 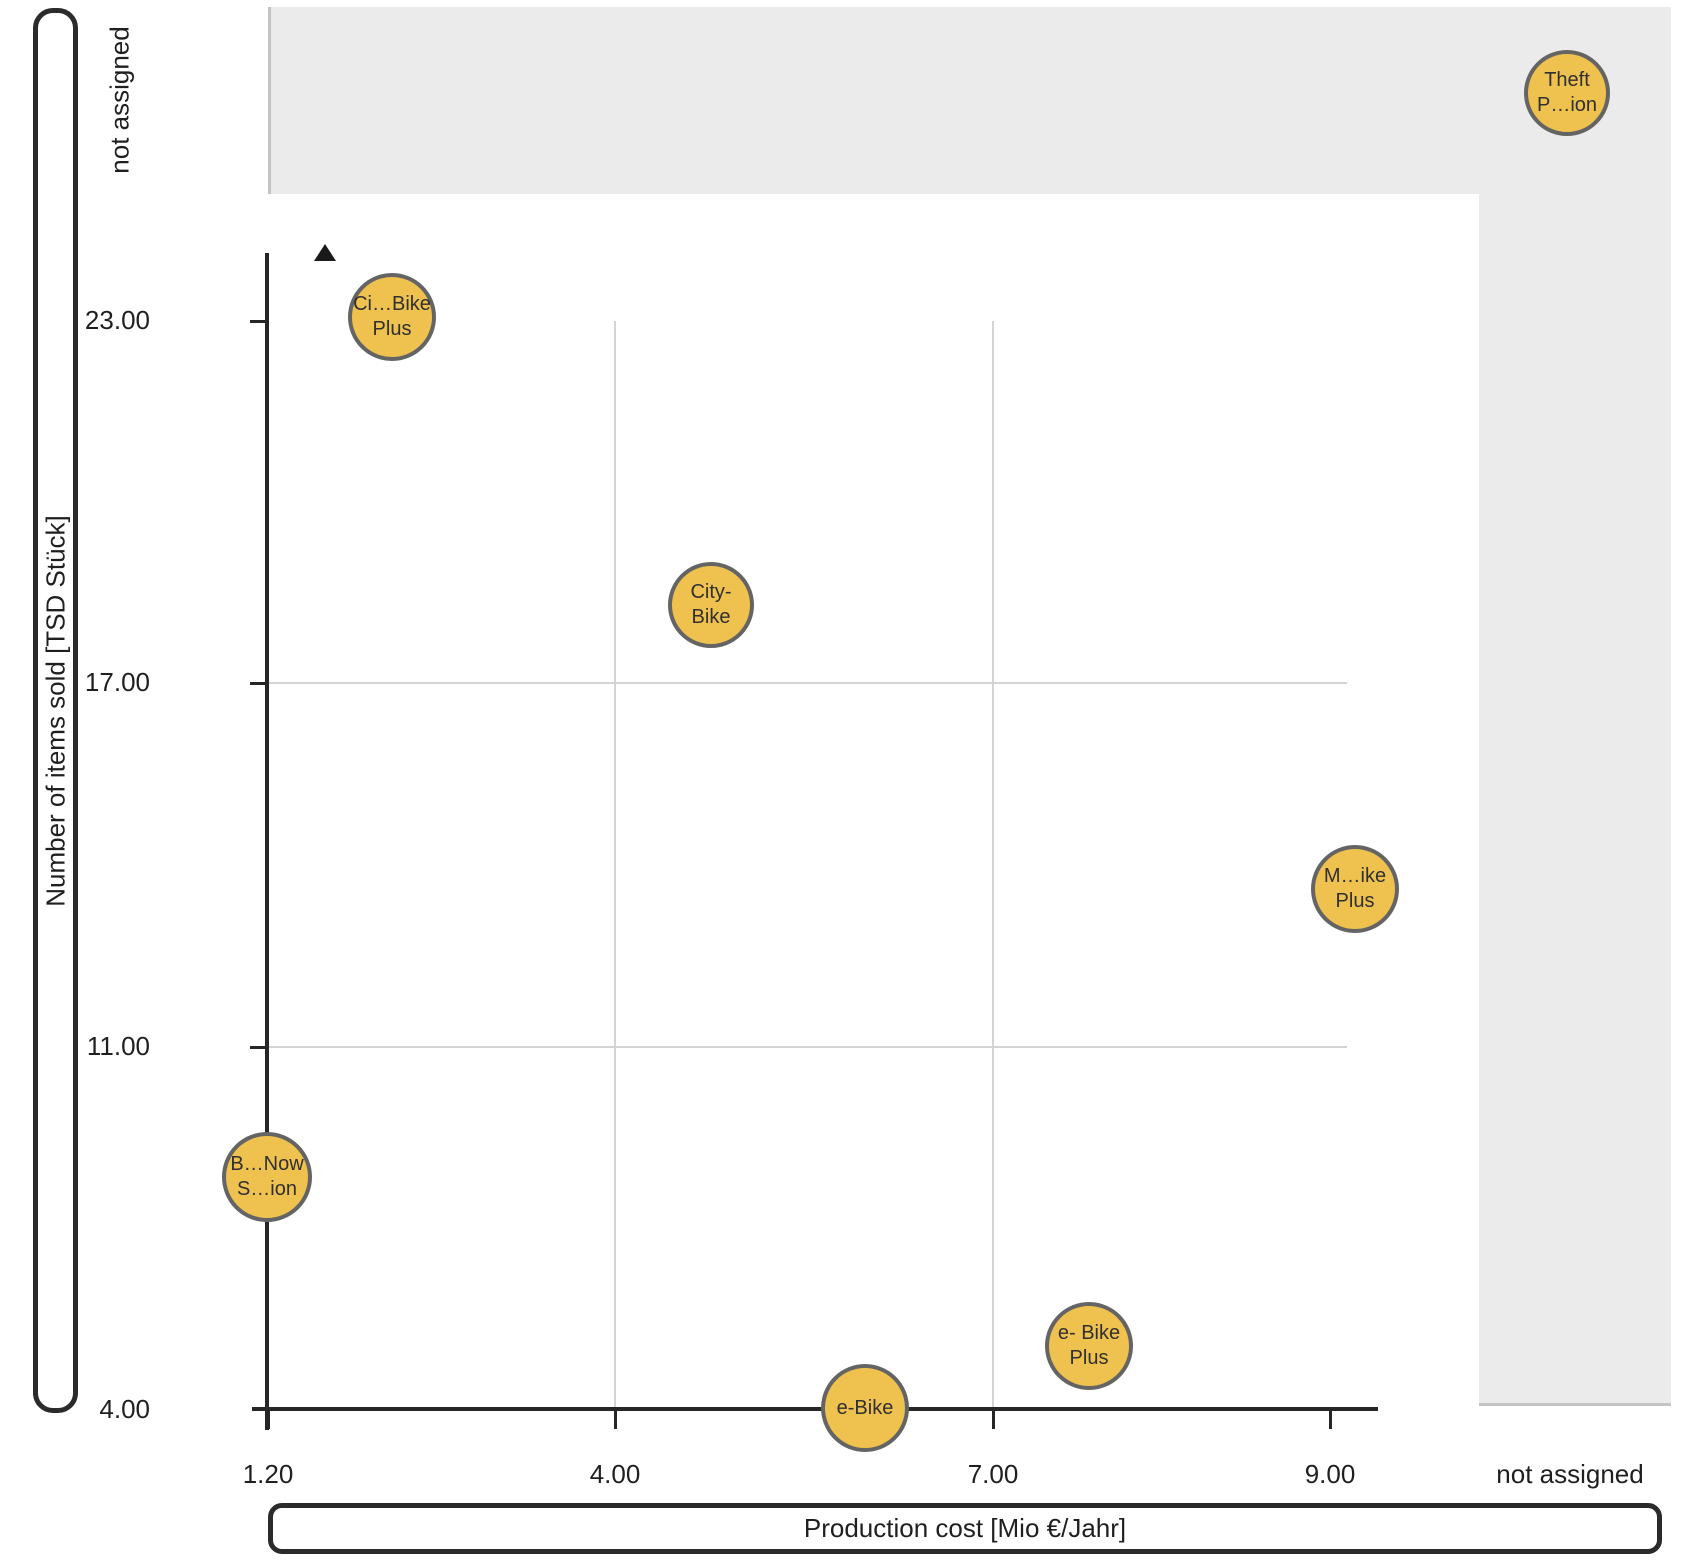 I want to click on not-assigned-zone-right, so click(x=1575, y=706).